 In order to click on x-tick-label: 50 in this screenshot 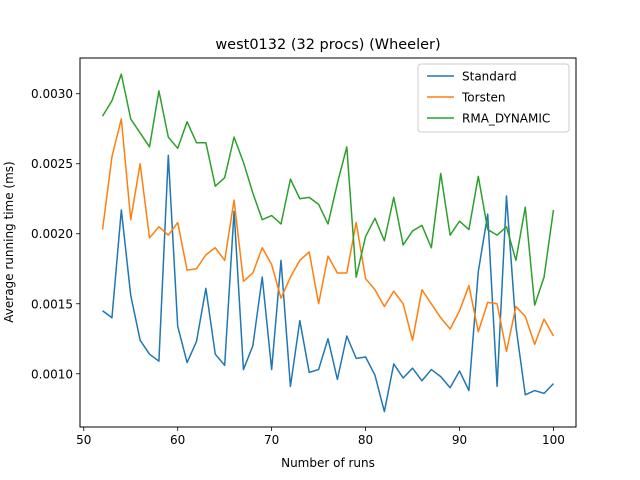, I will do `click(83, 440)`.